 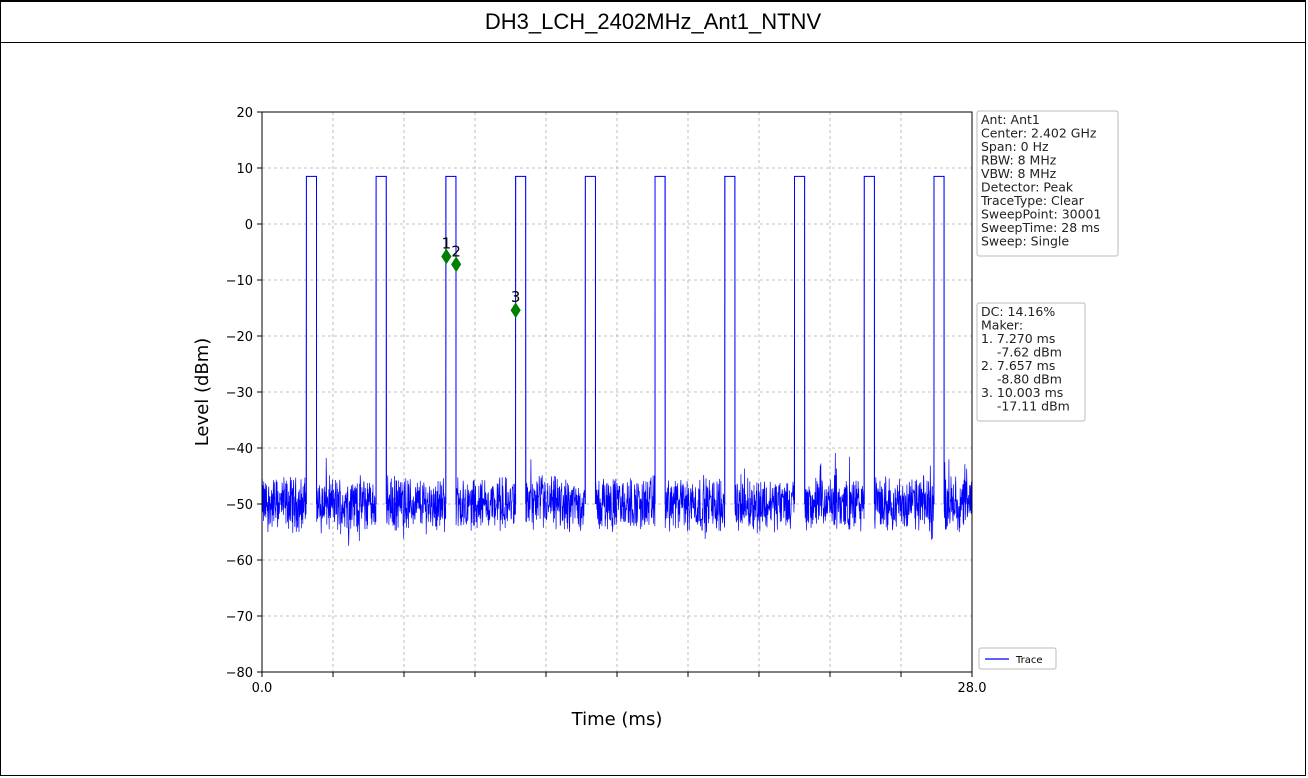 I want to click on marker-box-line: DC: 14.16%, so click(x=1018, y=311).